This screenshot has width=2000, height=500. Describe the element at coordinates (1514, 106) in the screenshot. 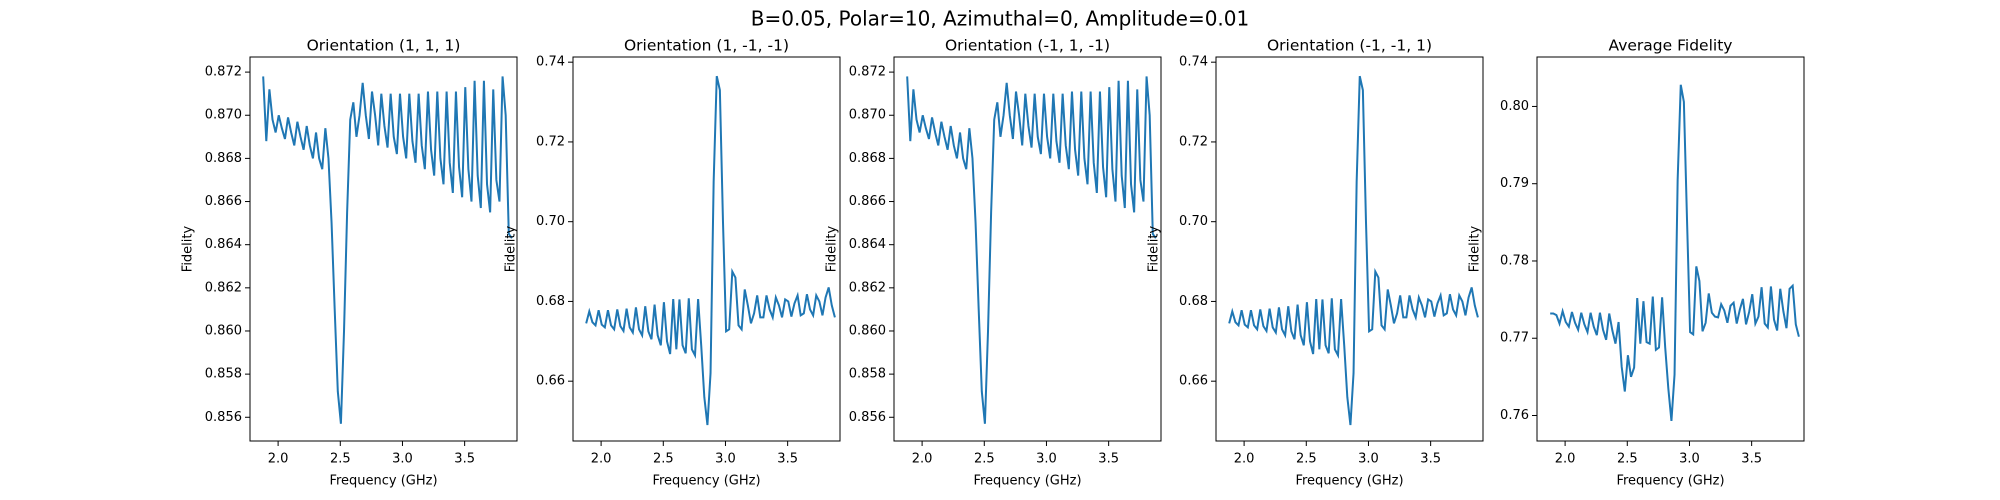

I see `y-tick-label: 0.80` at that location.